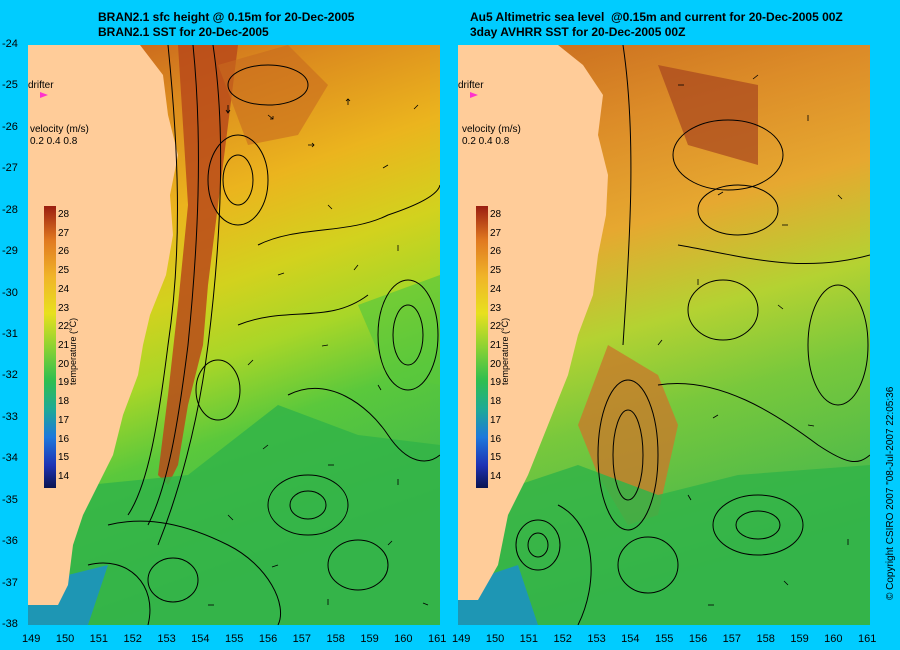 This screenshot has height=650, width=900. What do you see at coordinates (10, 209) in the screenshot?
I see `y-tick-label: -28` at bounding box center [10, 209].